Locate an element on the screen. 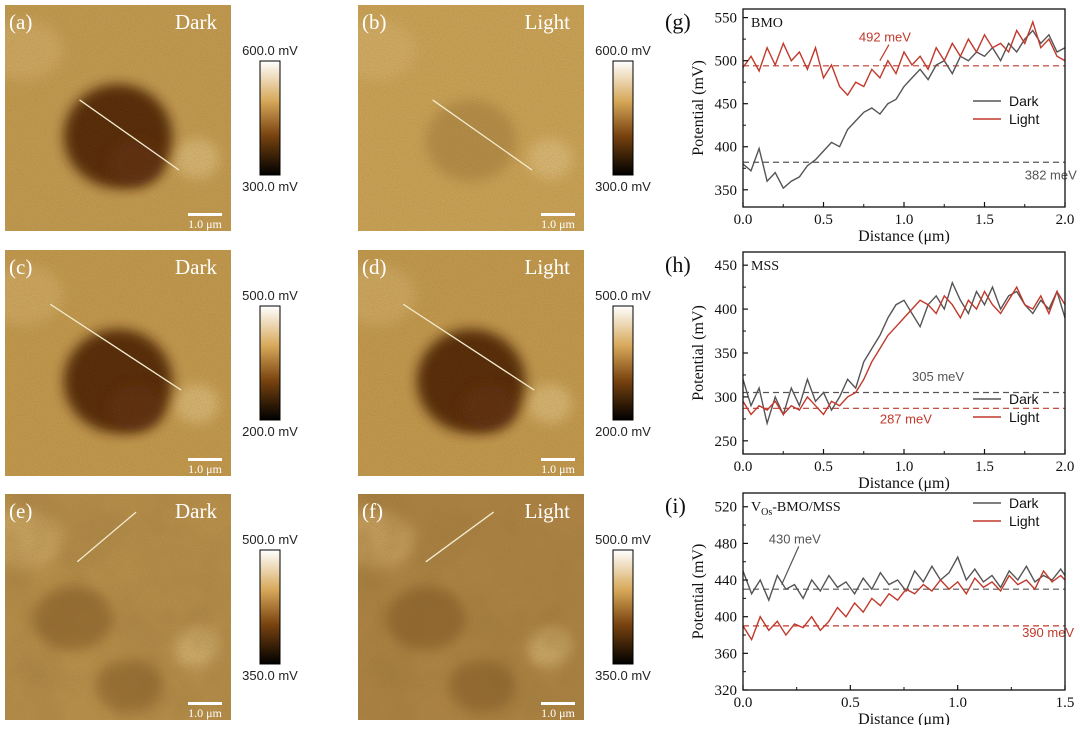 The height and width of the screenshot is (730, 1080). y-tick-label: 360 is located at coordinates (726, 654).